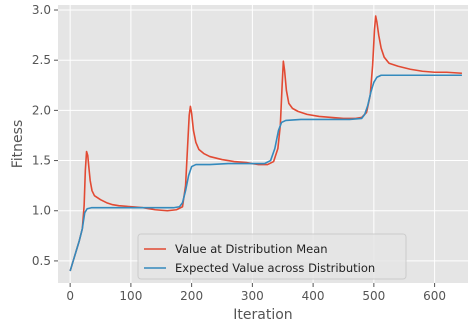  I want to click on x-axis-ticks: 0 100 200 300 400 500 600, so click(256, 293).